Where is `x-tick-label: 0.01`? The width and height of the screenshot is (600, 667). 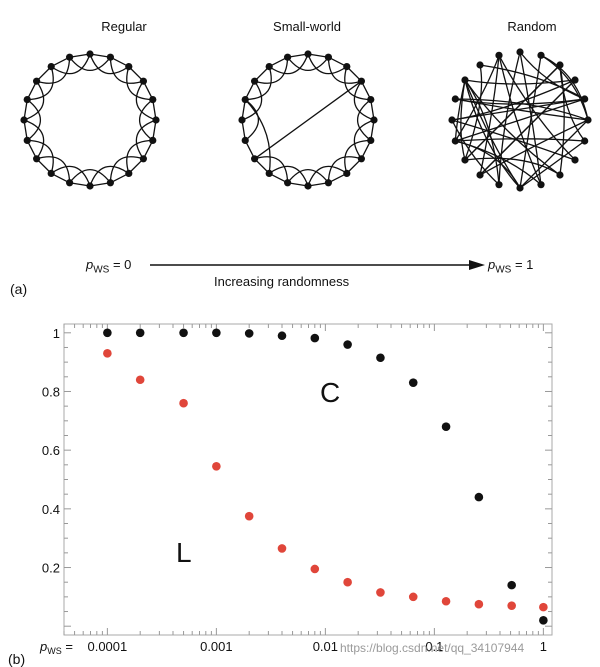 x-tick-label: 0.01 is located at coordinates (325, 646).